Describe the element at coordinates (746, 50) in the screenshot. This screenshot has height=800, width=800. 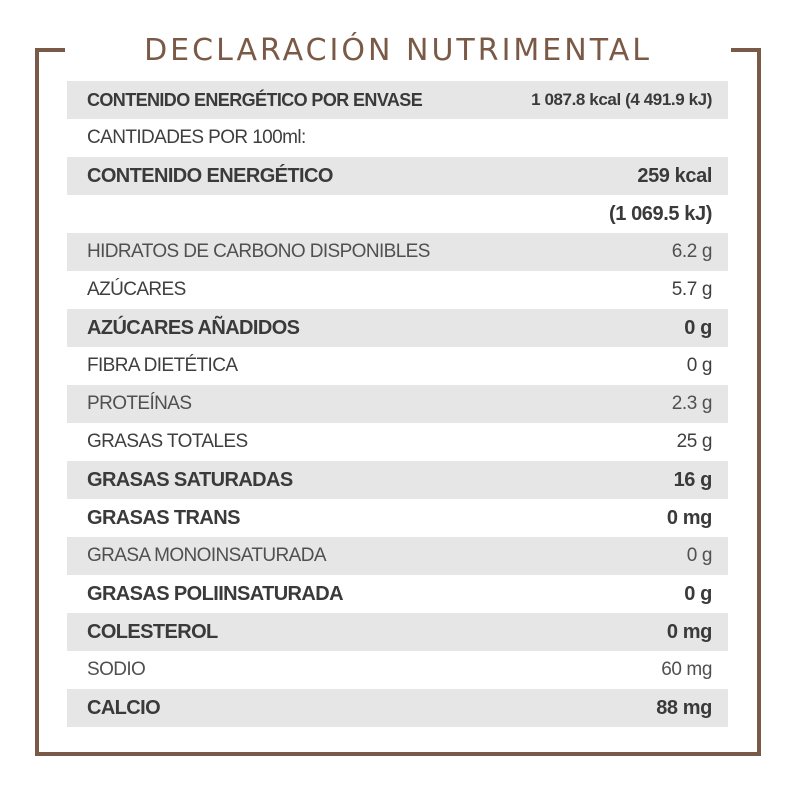
I see `frame-top-right-segment` at that location.